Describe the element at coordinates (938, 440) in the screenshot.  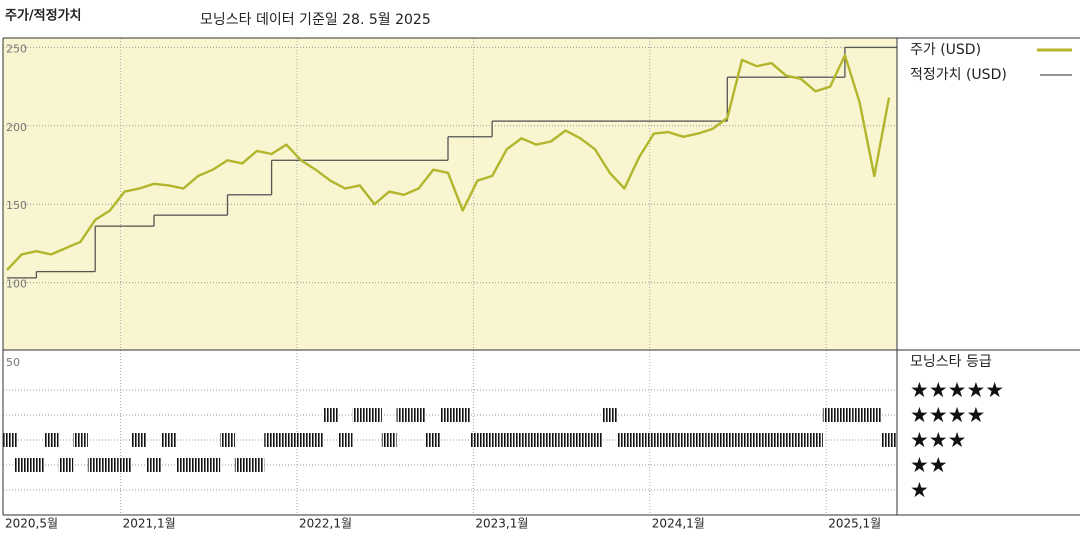
I see `rating-star-label: ★★★` at that location.